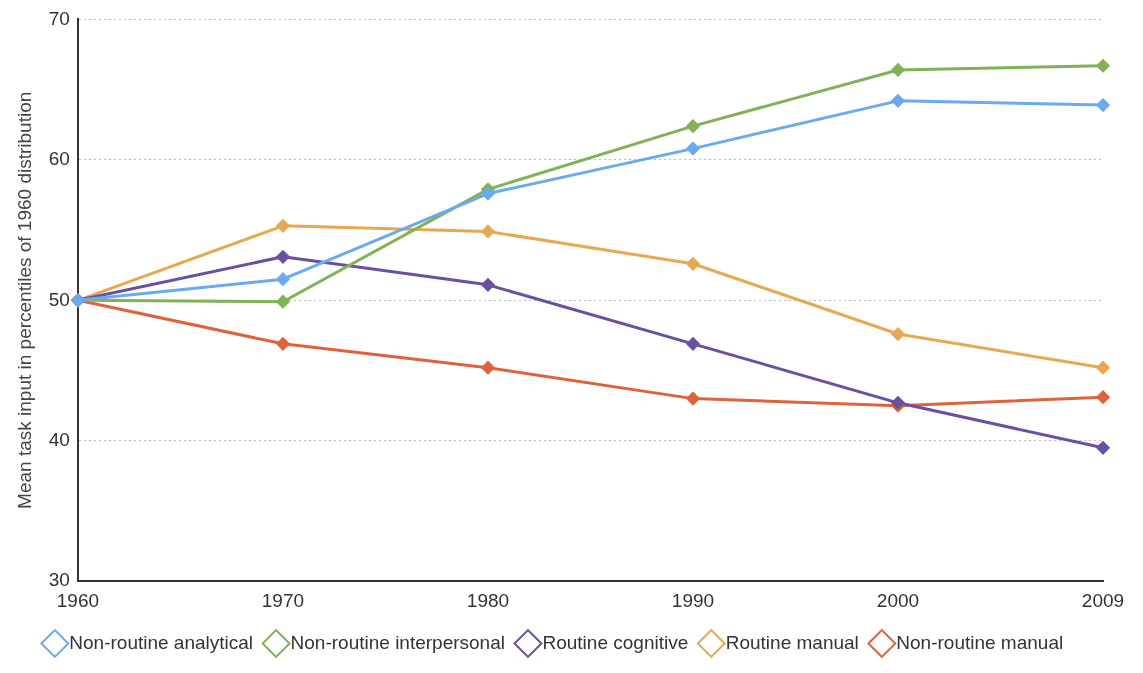  What do you see at coordinates (488, 600) in the screenshot?
I see `x-tick-label: 1980` at bounding box center [488, 600].